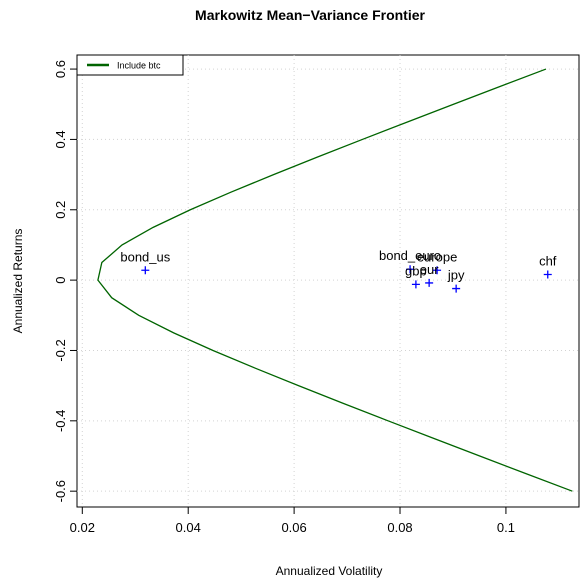  I want to click on legend-label: Include btc, so click(139, 66).